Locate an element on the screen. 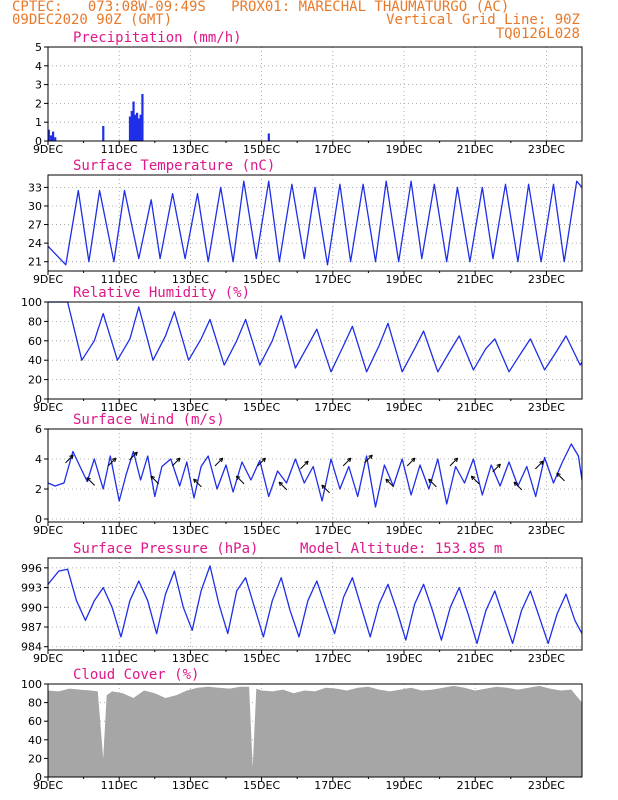 This screenshot has height=800, width=618. cloud-cover-xtick-label: 21DEC is located at coordinates (475, 785).